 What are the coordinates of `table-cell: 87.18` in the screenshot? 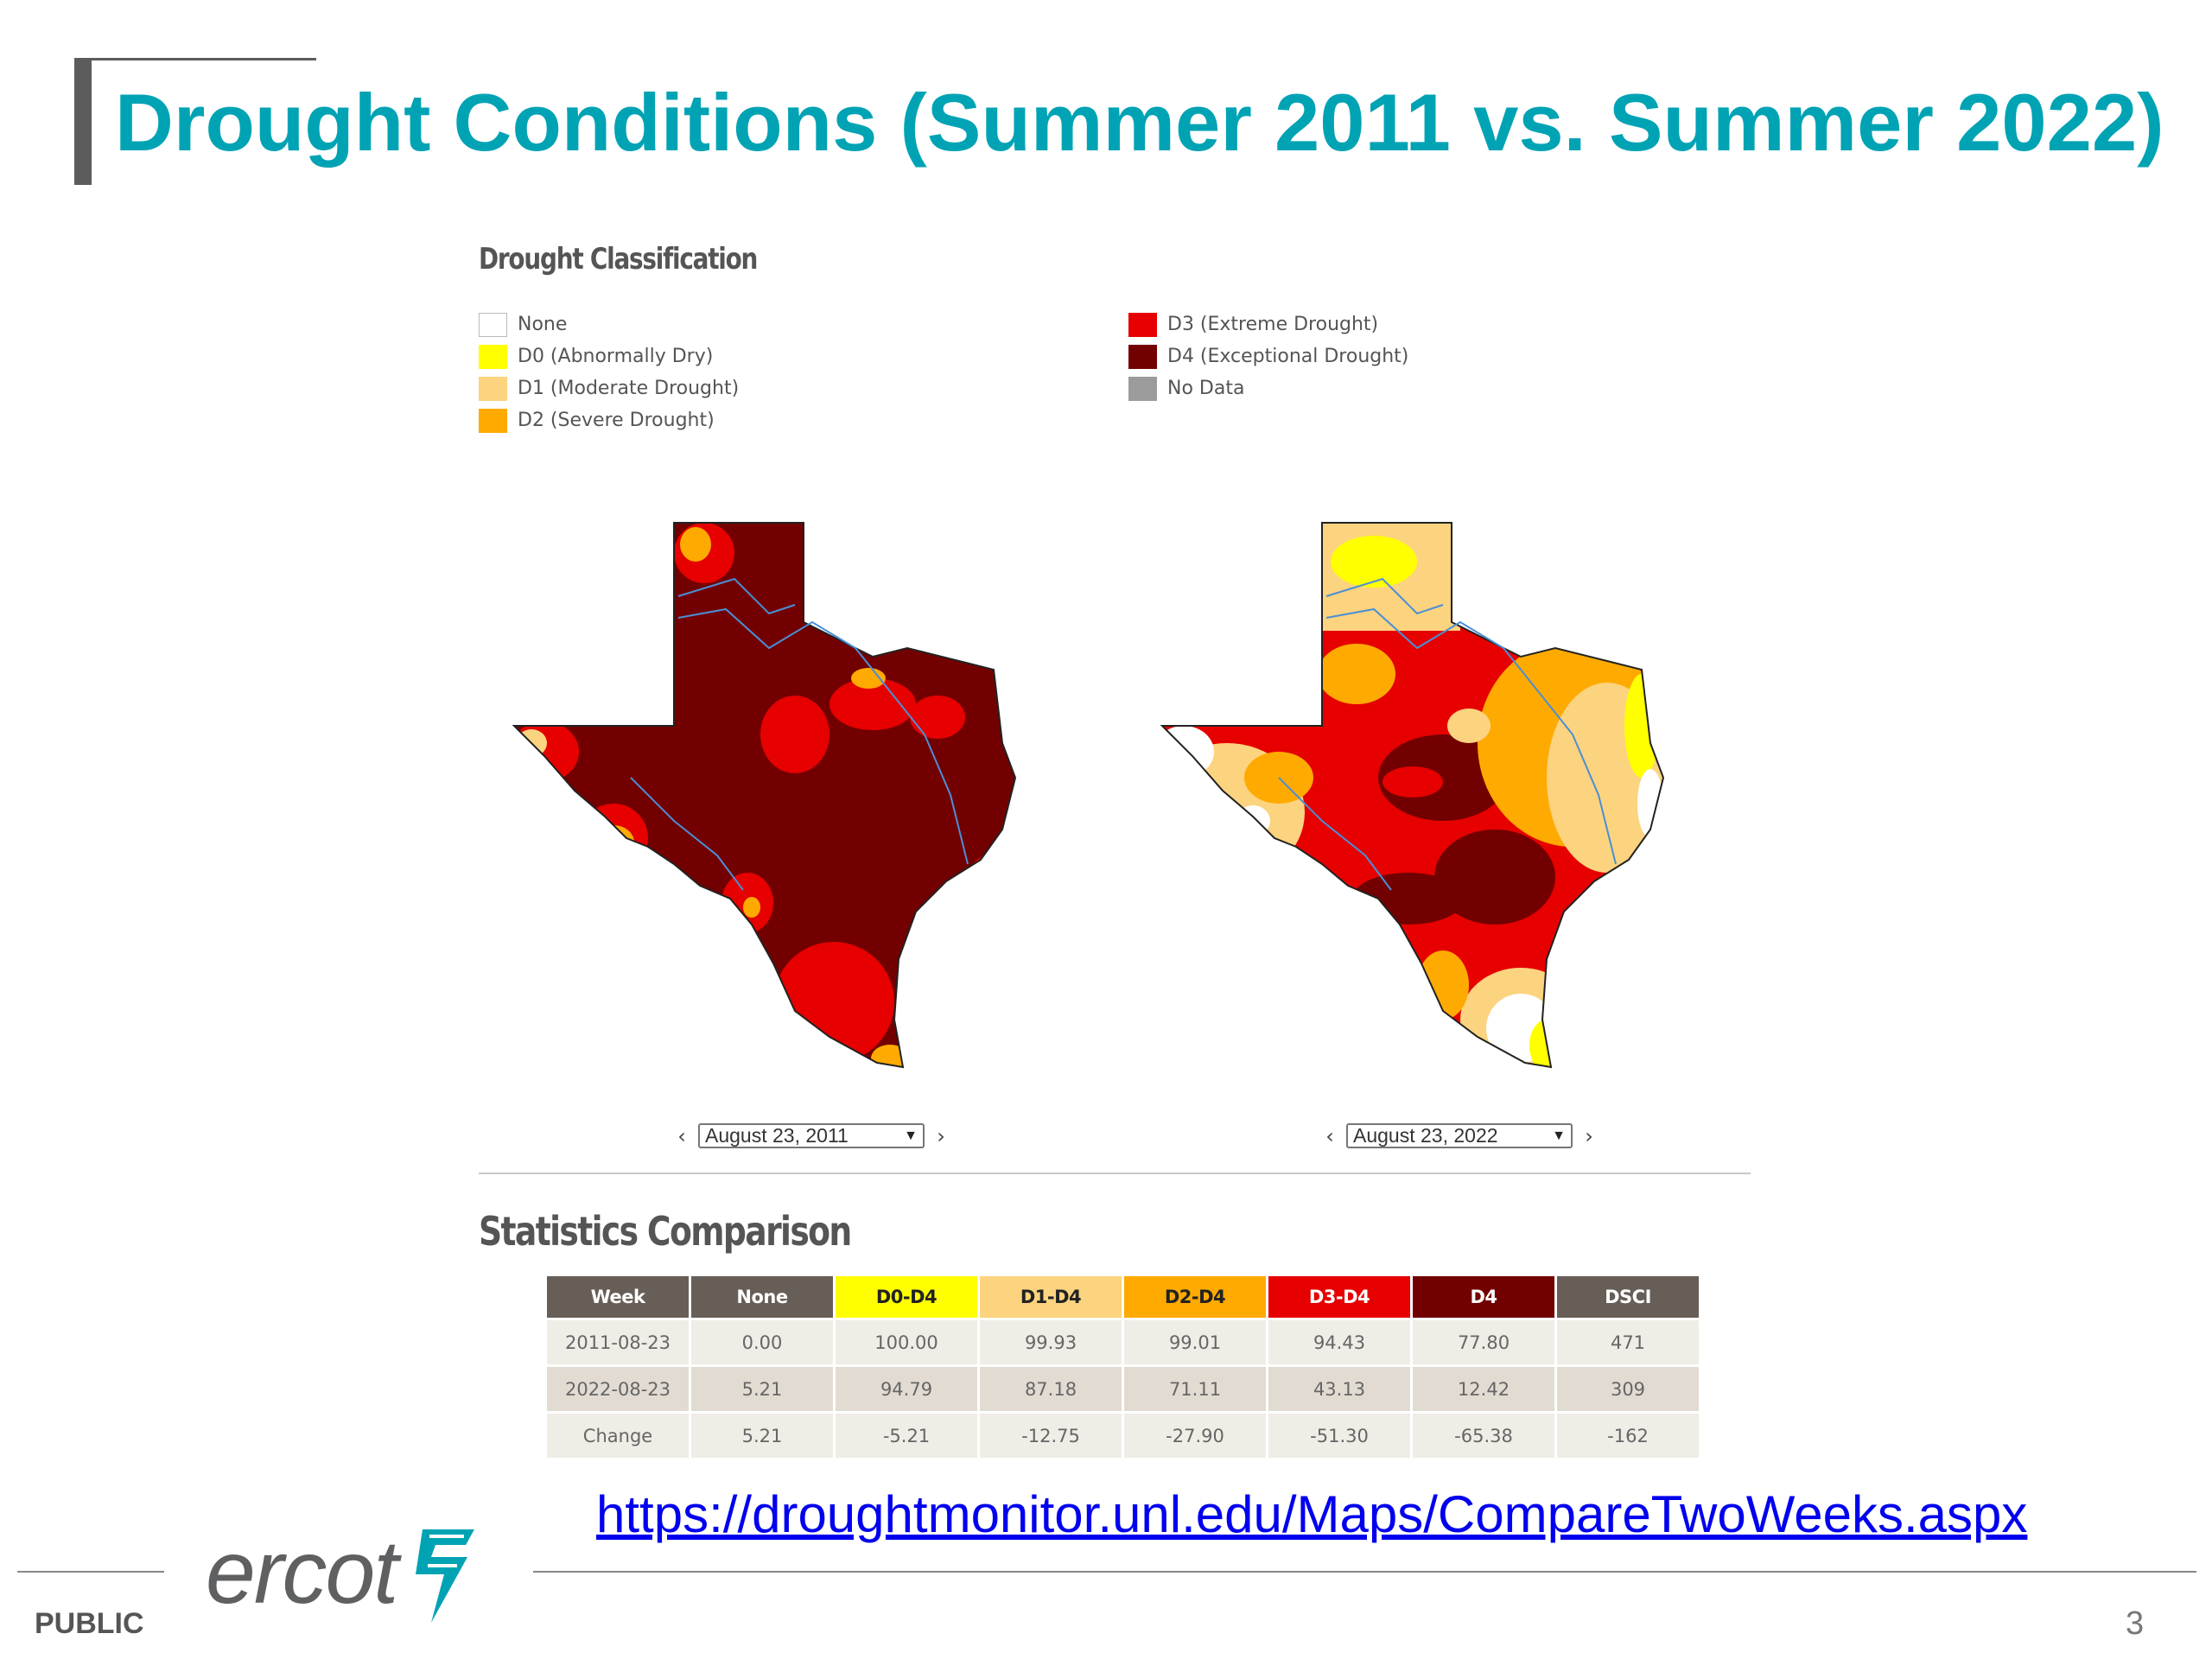 It's located at (1051, 1389).